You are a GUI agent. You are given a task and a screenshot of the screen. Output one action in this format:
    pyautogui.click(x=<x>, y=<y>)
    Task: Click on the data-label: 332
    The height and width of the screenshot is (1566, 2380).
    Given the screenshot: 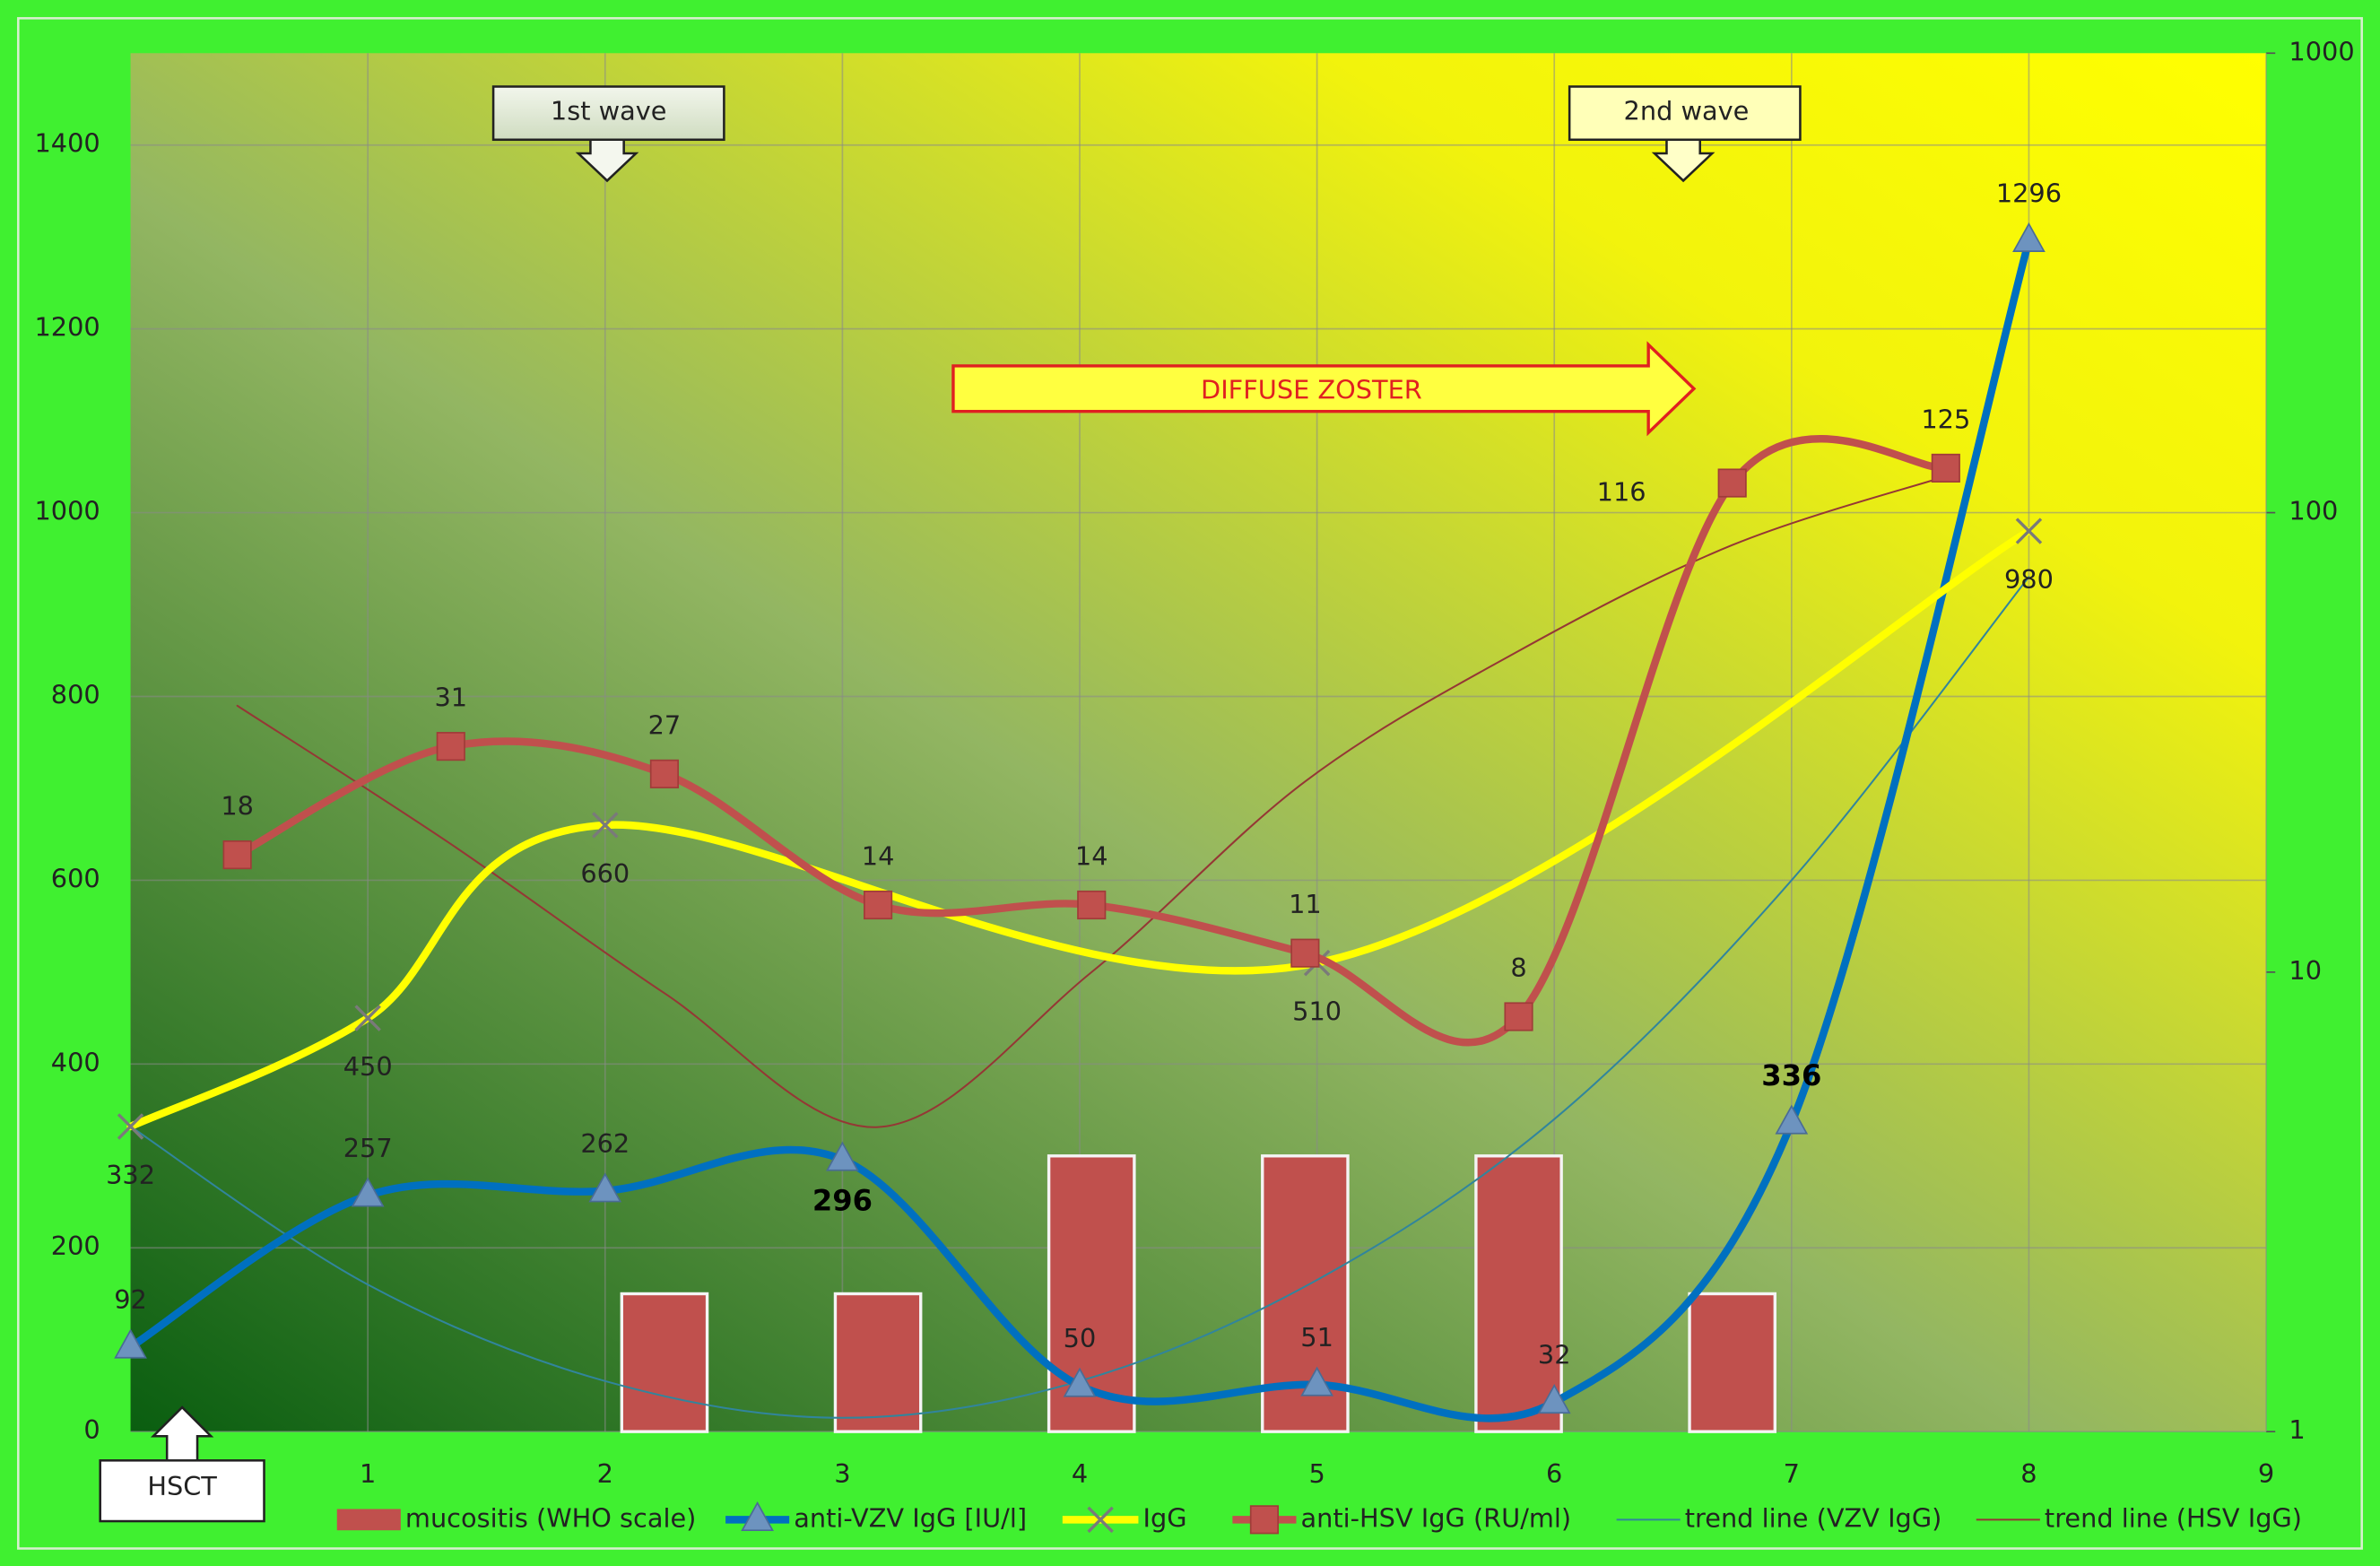 What is the action you would take?
    pyautogui.click(x=130, y=1175)
    